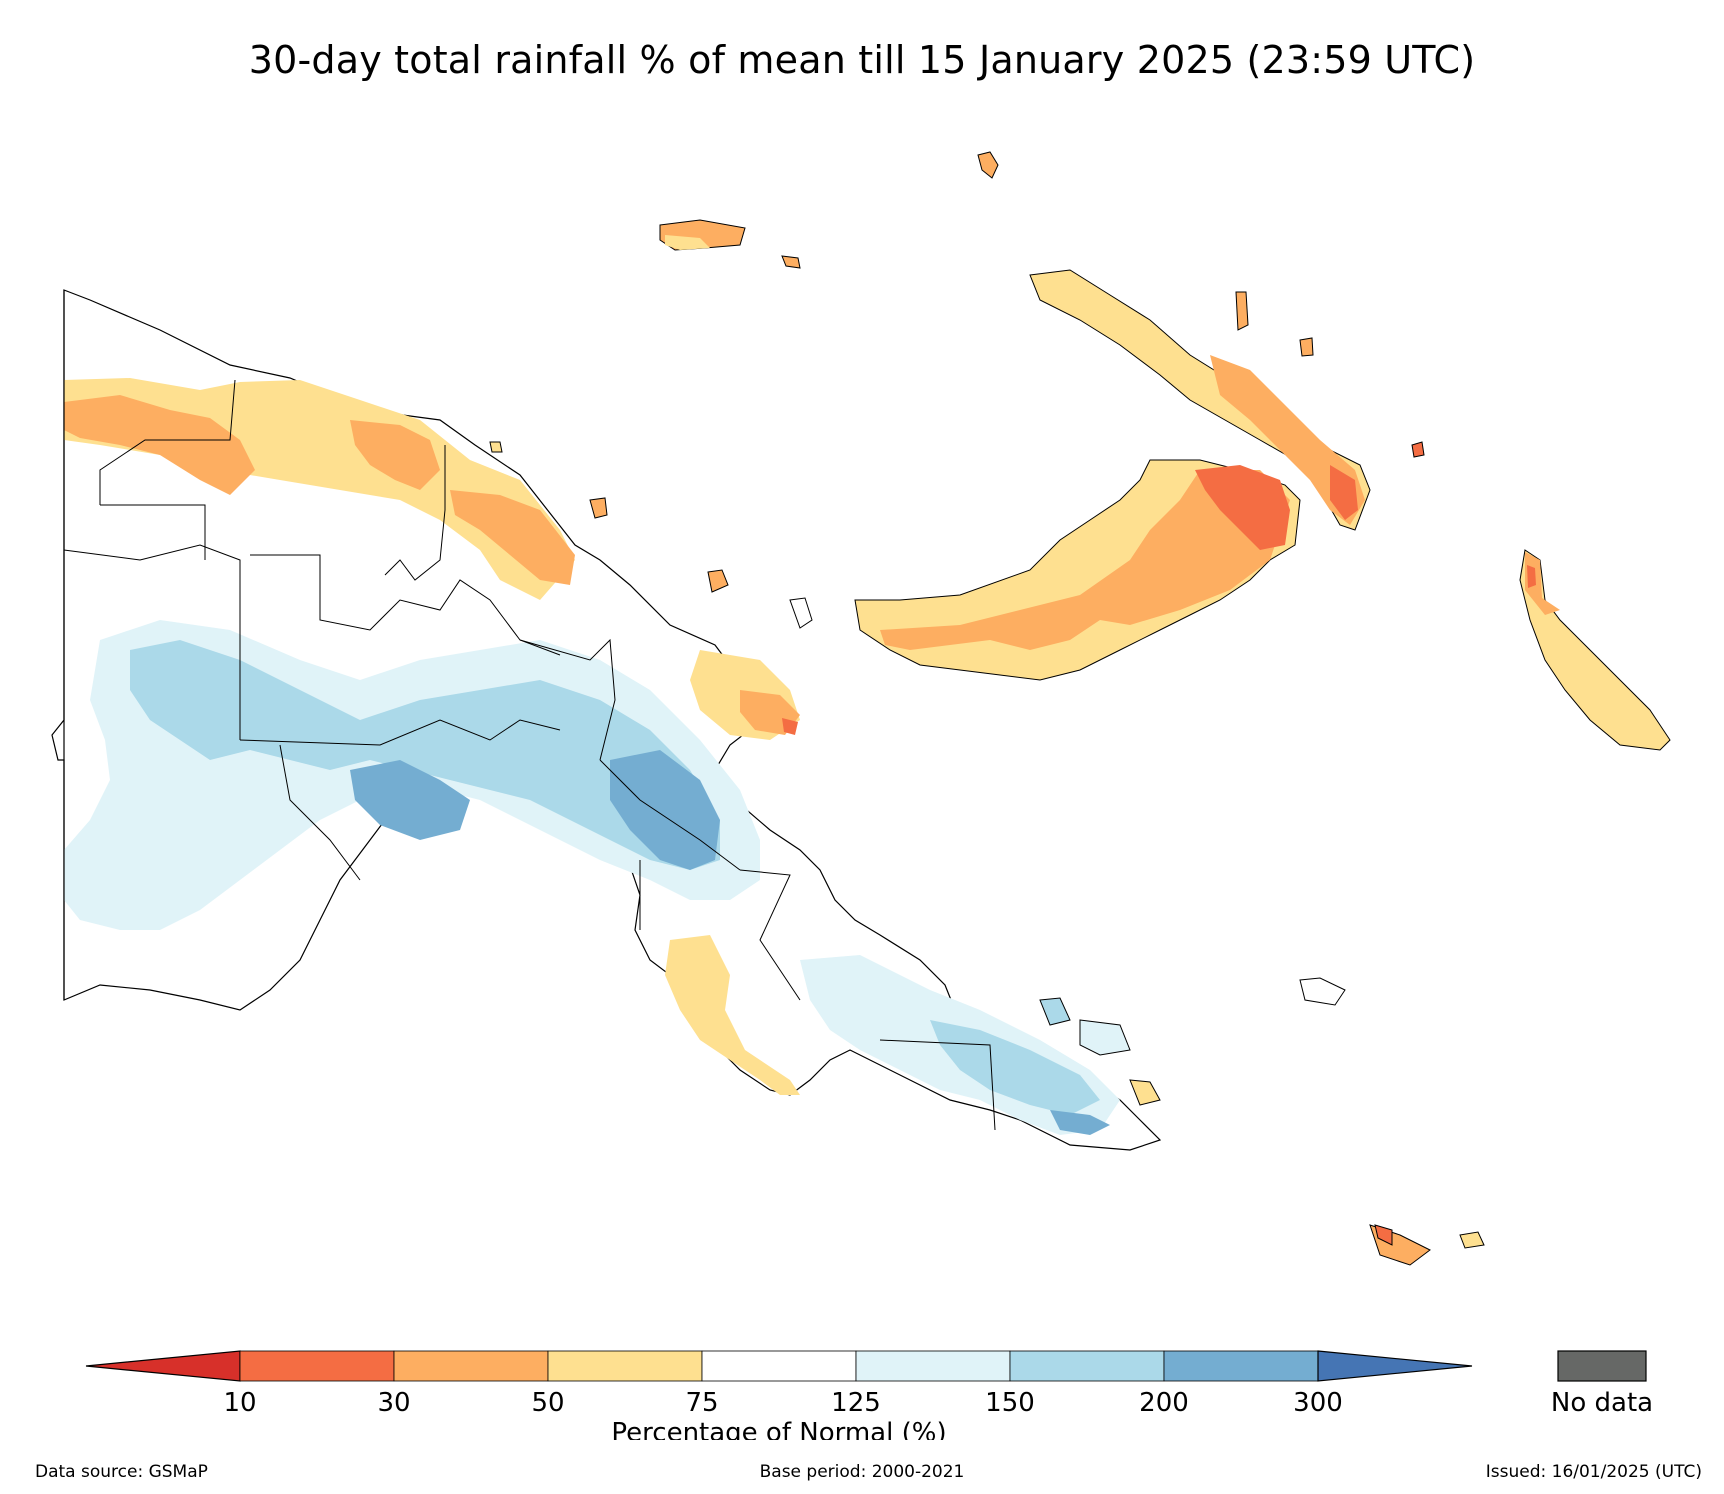 The height and width of the screenshot is (1494, 1724). What do you see at coordinates (1080, 1122) in the screenshot?
I see `south-coast-darkblue` at bounding box center [1080, 1122].